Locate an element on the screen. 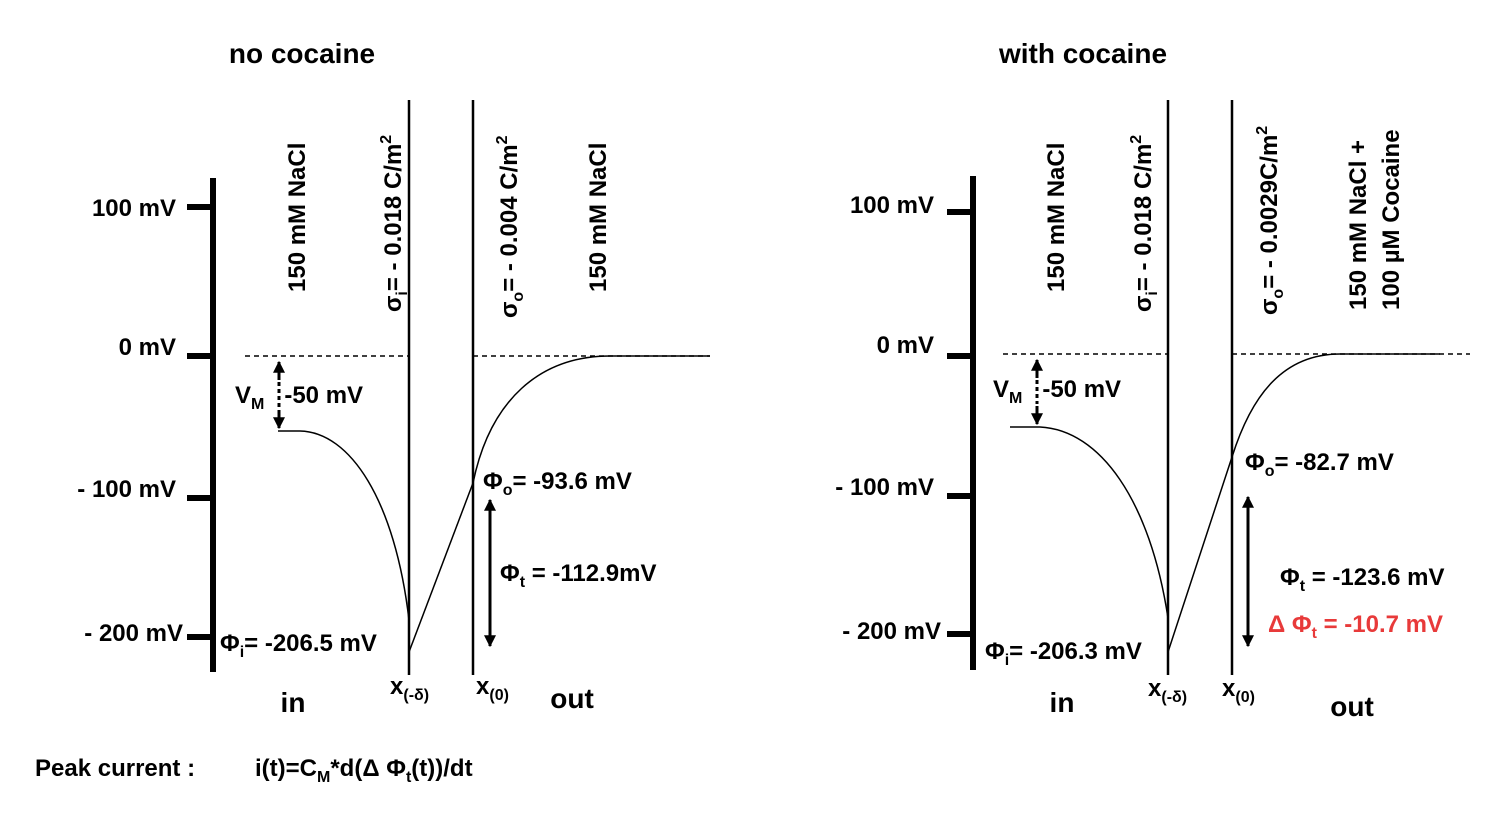 This screenshot has width=1500, height=821. sigma-o: σo= - 0.004 C/m2 is located at coordinates (510, 226).